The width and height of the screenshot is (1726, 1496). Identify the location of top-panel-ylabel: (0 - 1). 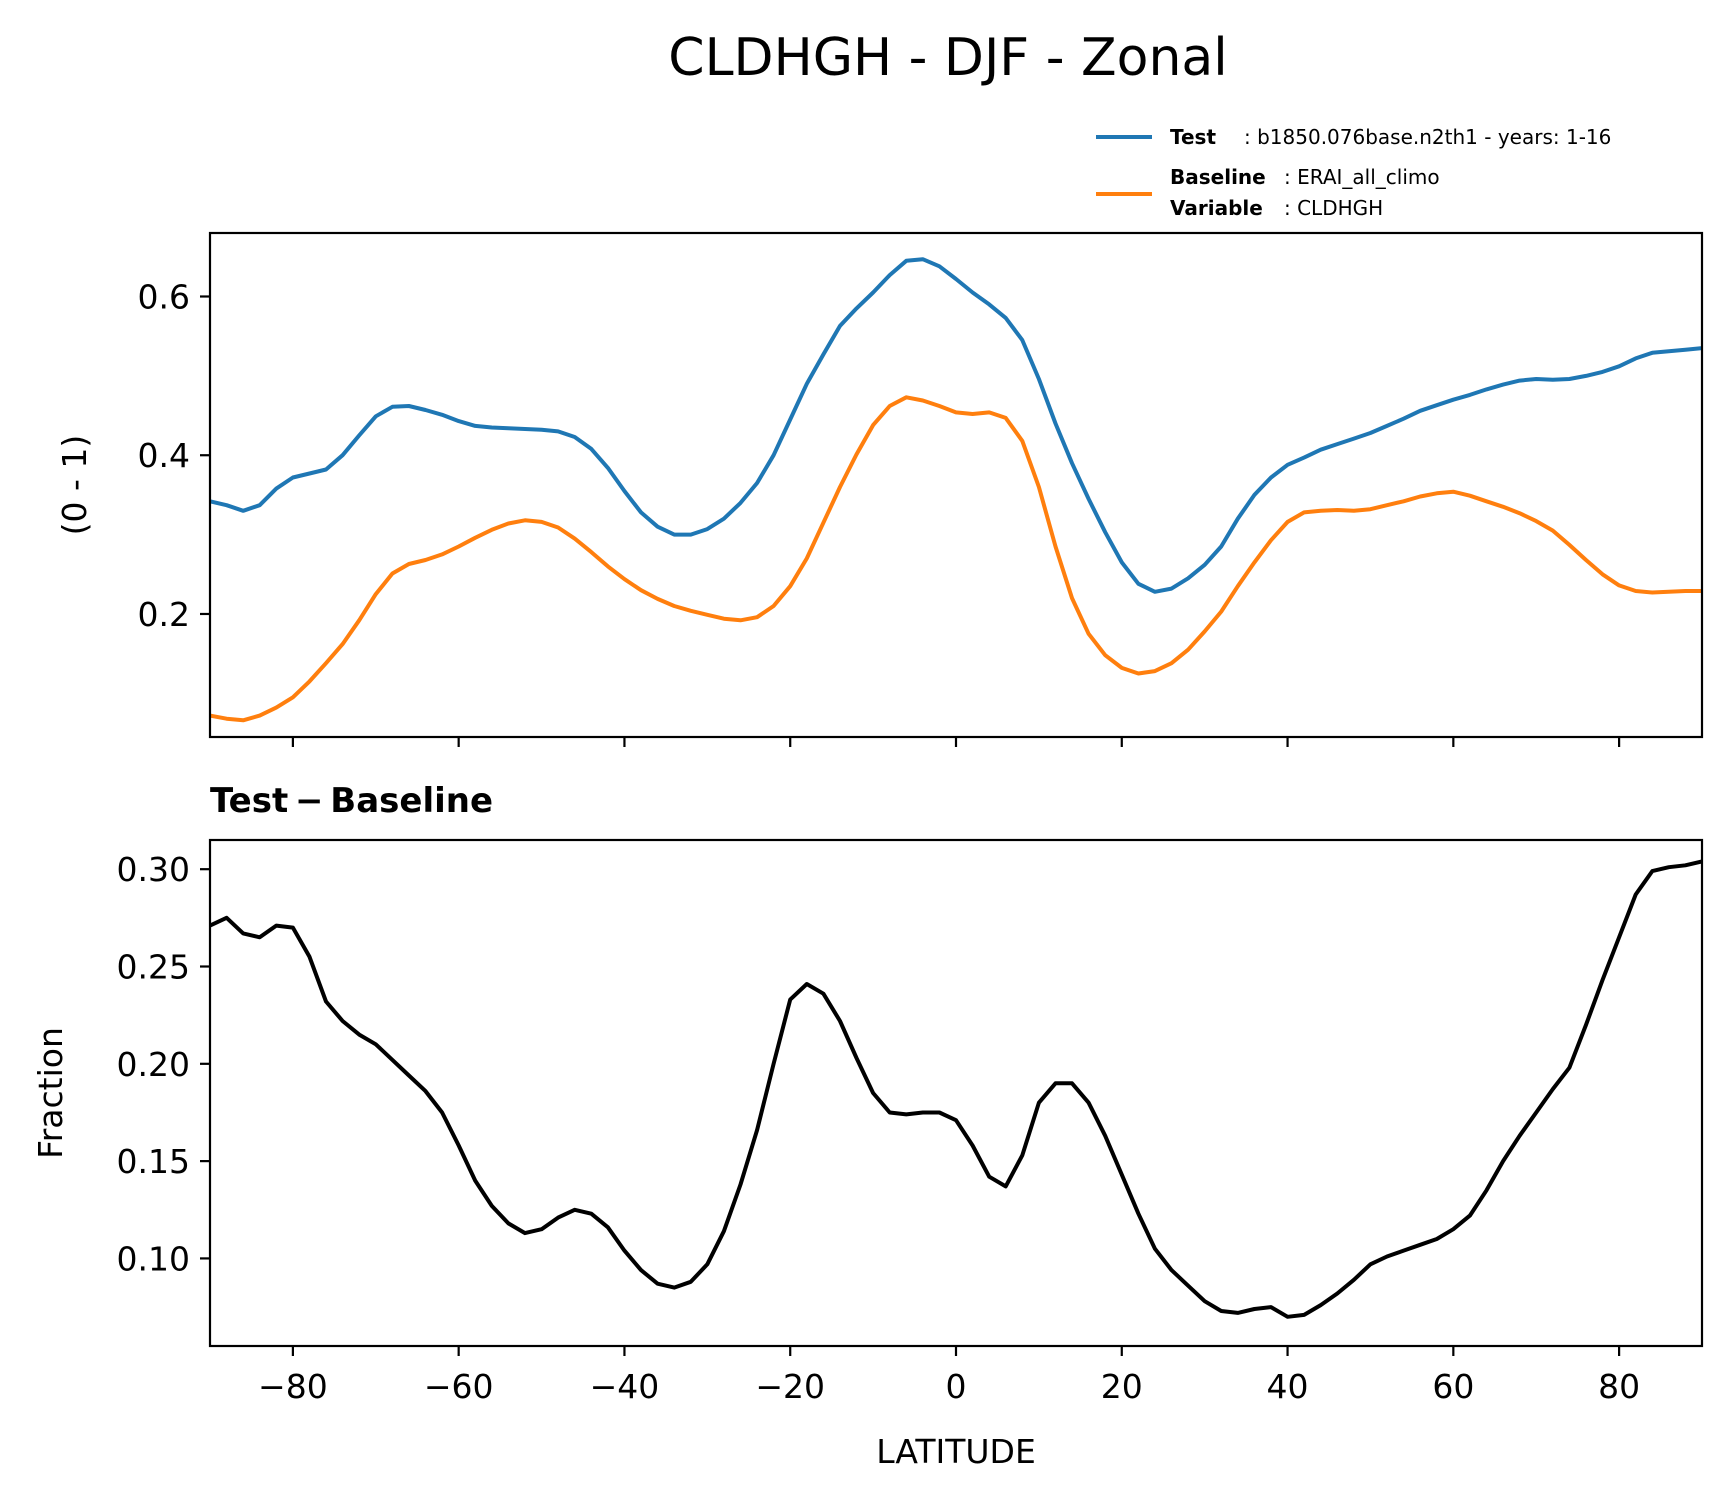
(74, 485).